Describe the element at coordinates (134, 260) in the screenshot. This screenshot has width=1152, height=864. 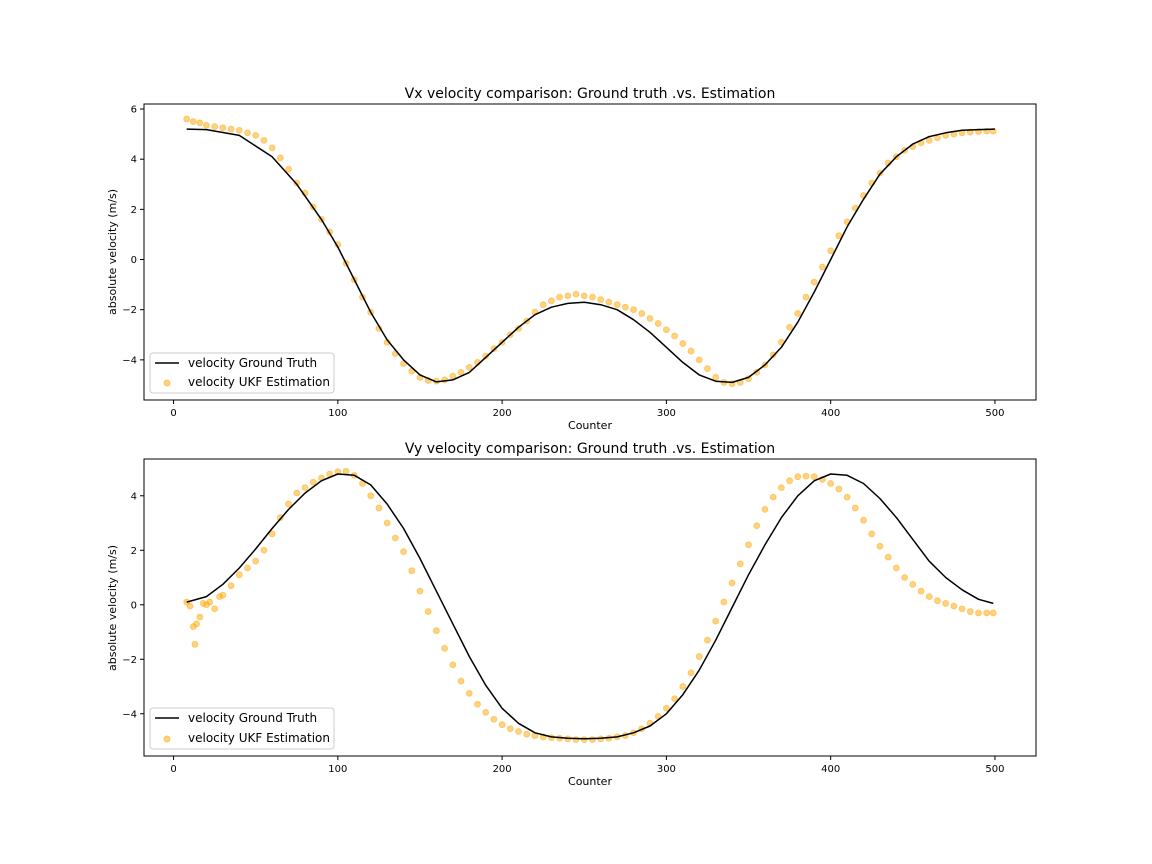
I see `vx-y-tick-label: 0` at that location.